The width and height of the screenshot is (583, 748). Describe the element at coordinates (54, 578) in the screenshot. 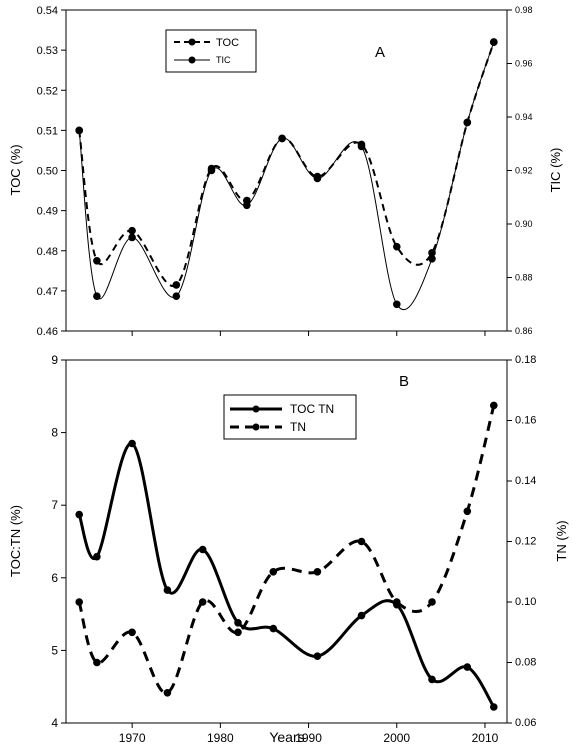

I see `left-y-tick-label: 6` at that location.